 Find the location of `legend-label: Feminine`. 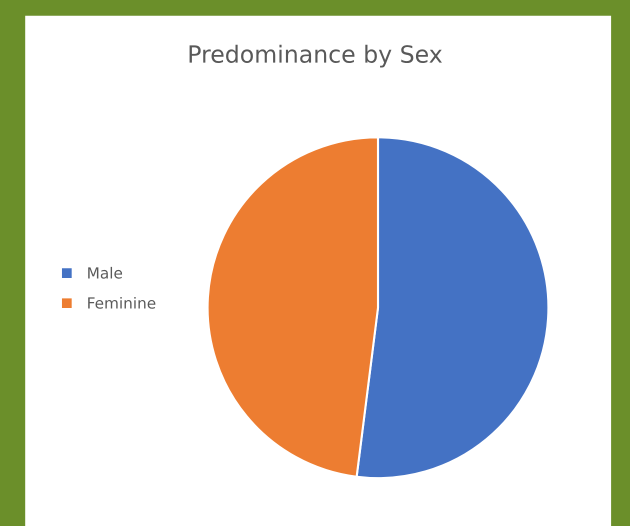

legend-label: Feminine is located at coordinates (122, 302).